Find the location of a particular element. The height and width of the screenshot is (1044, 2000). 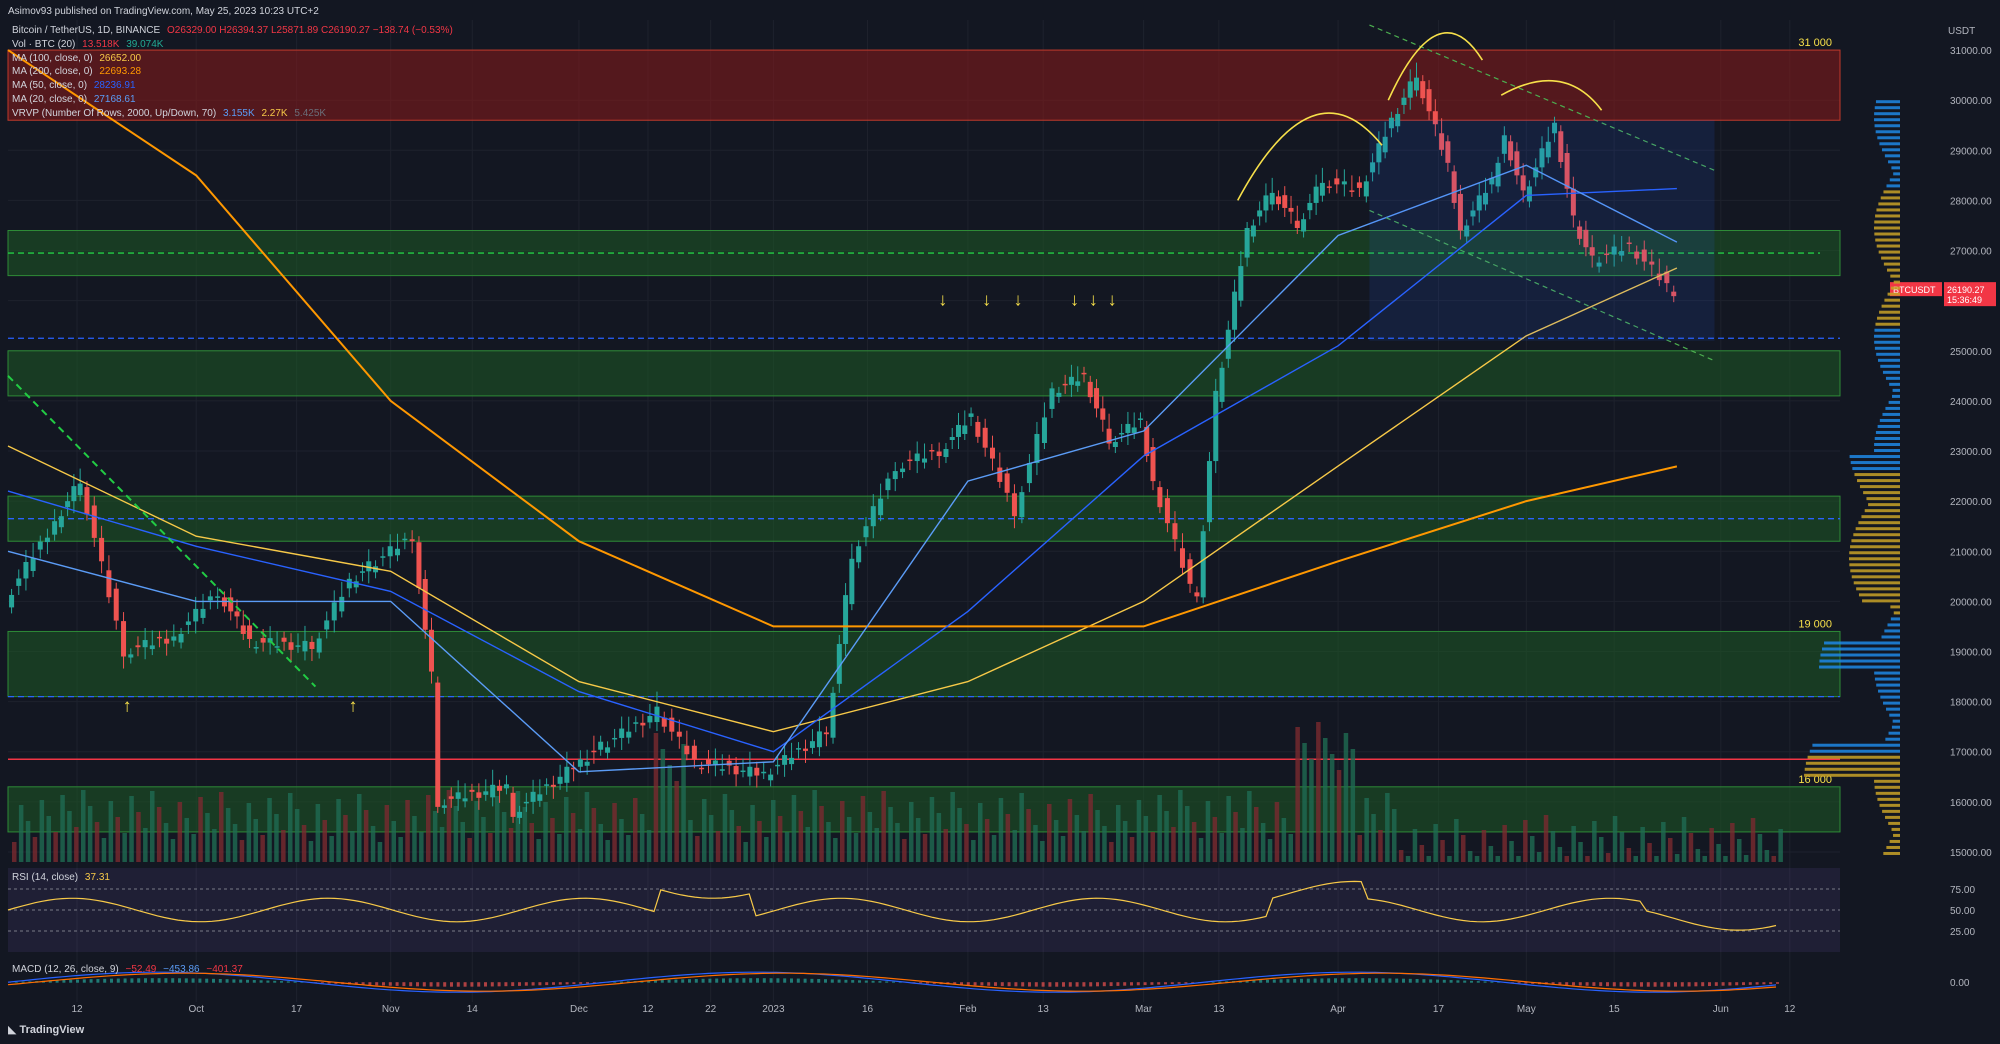

legend-ma200-row: MA (200, close, 0) 22693.28 is located at coordinates (232, 72).